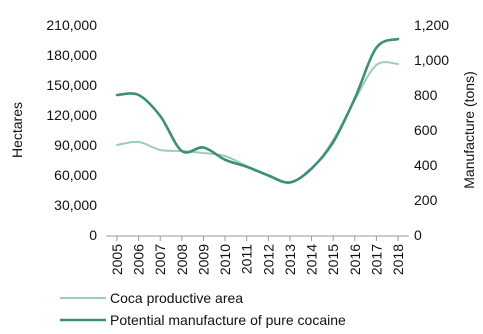 The width and height of the screenshot is (483, 334). Describe the element at coordinates (203, 259) in the screenshot. I see `x-tick-label: 2009` at that location.